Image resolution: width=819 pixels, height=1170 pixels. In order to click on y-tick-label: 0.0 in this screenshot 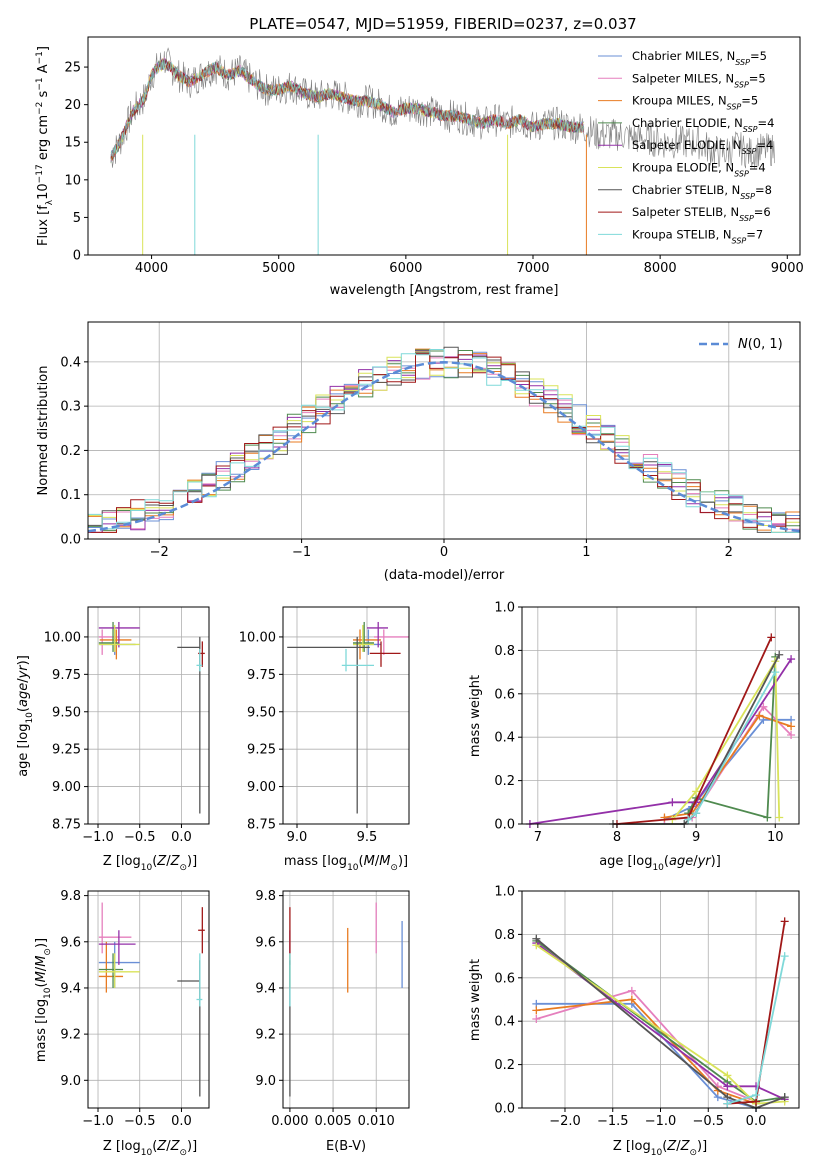, I will do `click(504, 1109)`.